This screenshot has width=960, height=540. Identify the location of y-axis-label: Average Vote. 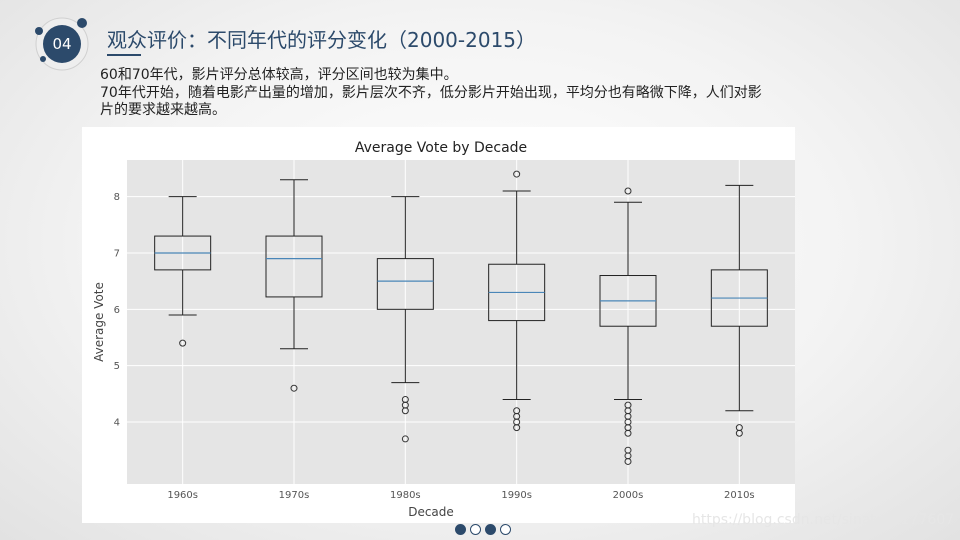
(99, 322).